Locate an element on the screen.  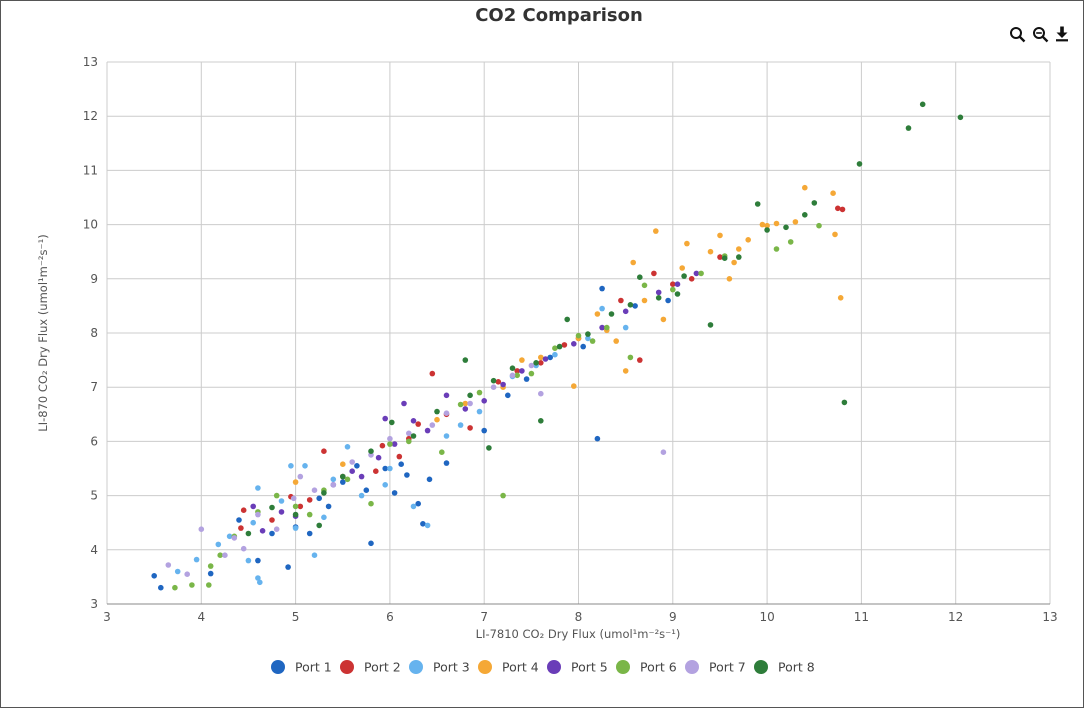
zoom-out-icon is located at coordinates (1040, 34).